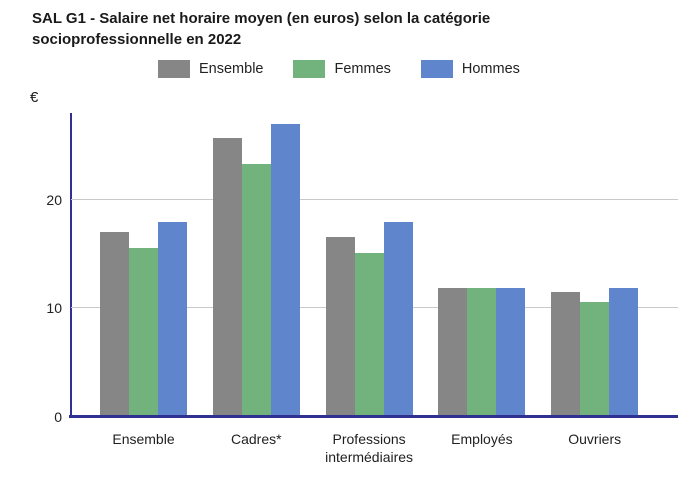  What do you see at coordinates (340, 325) in the screenshot?
I see `bar-ensemble-professions-interm-diaires` at bounding box center [340, 325].